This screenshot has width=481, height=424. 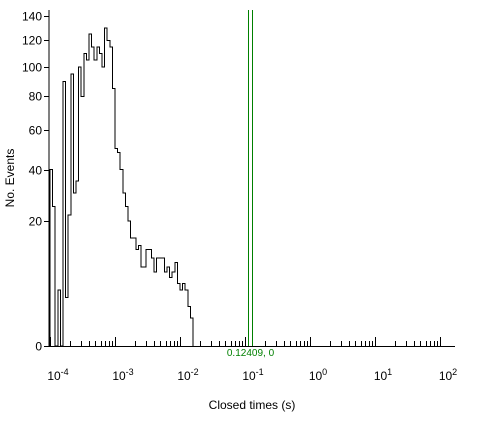 What do you see at coordinates (187, 375) in the screenshot?
I see `x-tick-label: 10⁻²` at bounding box center [187, 375].